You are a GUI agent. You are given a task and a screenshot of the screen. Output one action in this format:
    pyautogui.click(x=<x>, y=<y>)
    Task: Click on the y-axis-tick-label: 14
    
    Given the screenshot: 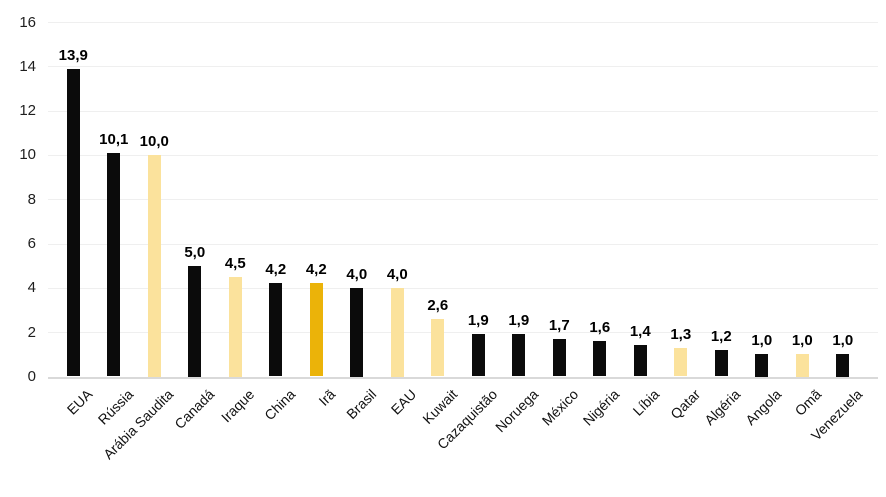 What is the action you would take?
    pyautogui.click(x=27, y=66)
    